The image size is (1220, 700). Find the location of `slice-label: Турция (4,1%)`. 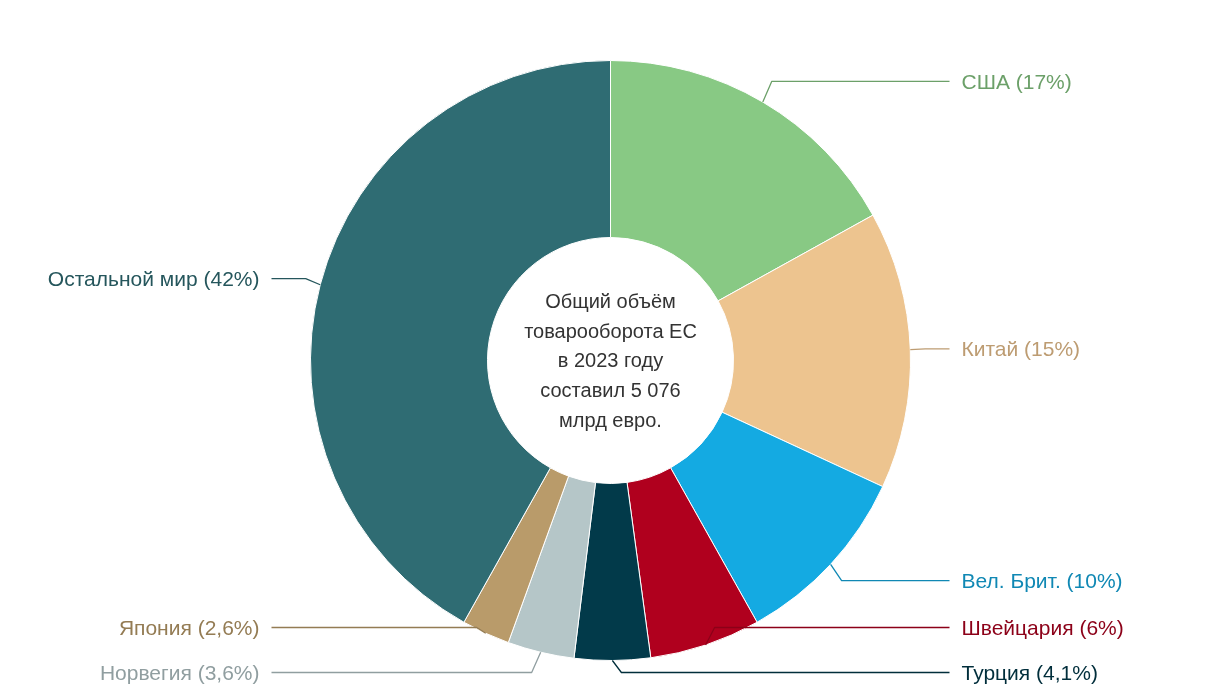

slice-label: Турция (4,1%) is located at coordinates (1029, 672).